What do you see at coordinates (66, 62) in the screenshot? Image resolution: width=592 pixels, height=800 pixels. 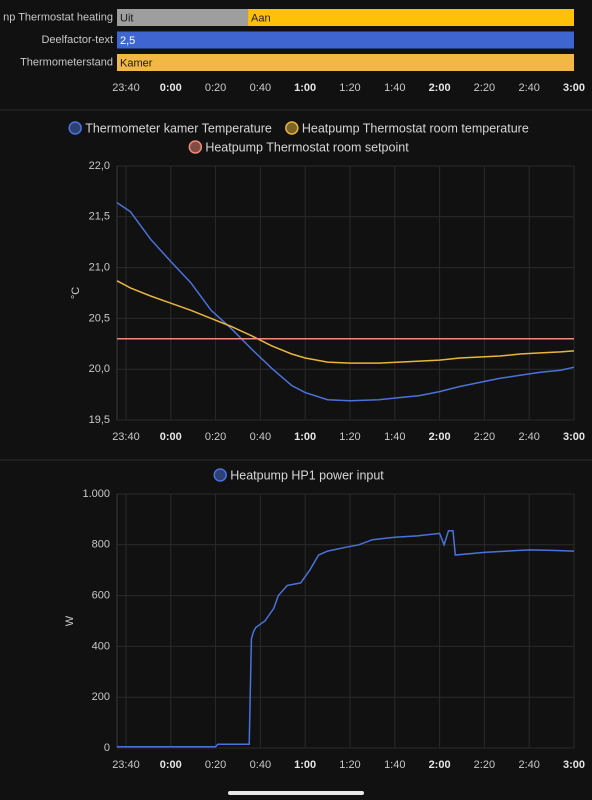 I see `row-label: Thermometerstand` at bounding box center [66, 62].